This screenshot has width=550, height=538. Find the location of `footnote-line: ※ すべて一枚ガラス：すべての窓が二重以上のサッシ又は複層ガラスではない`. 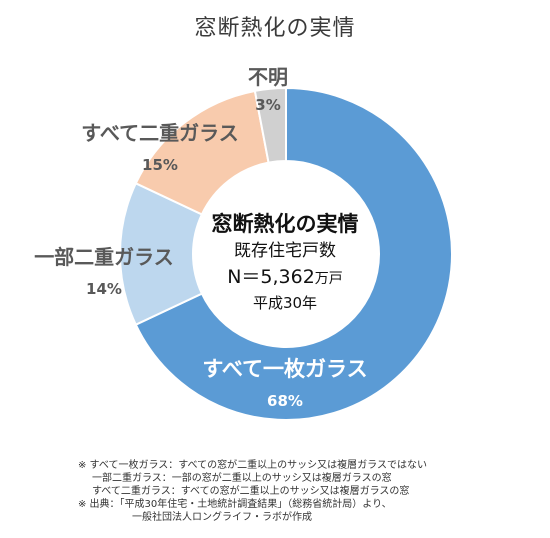

footnote-line: ※ すべて一枚ガラス：すべての窓が二重以上のサッシ又は複層ガラスではない is located at coordinates (252, 465).